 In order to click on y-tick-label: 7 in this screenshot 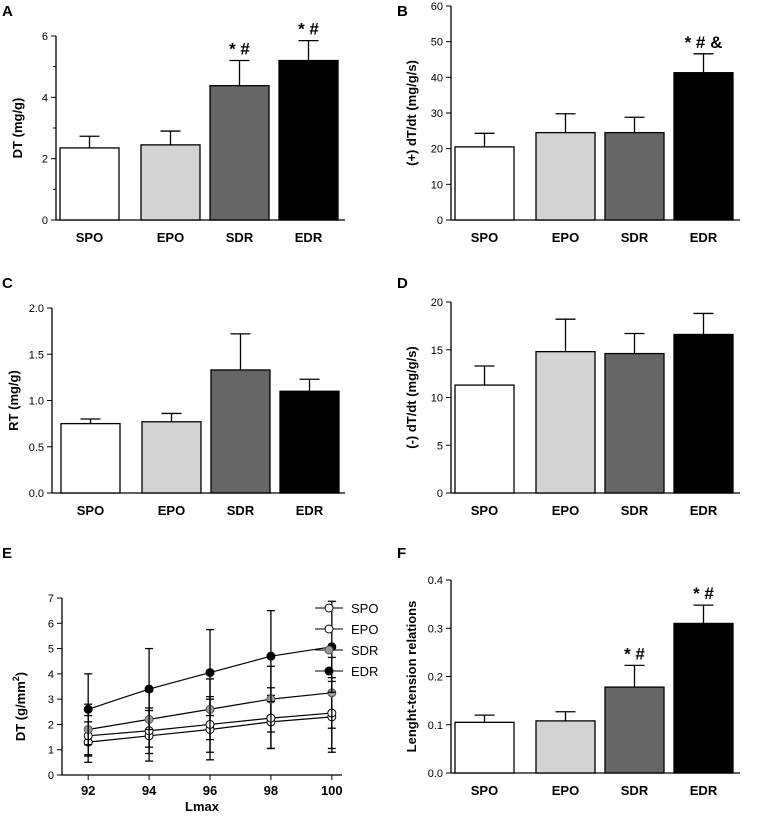, I will do `click(51, 599)`.